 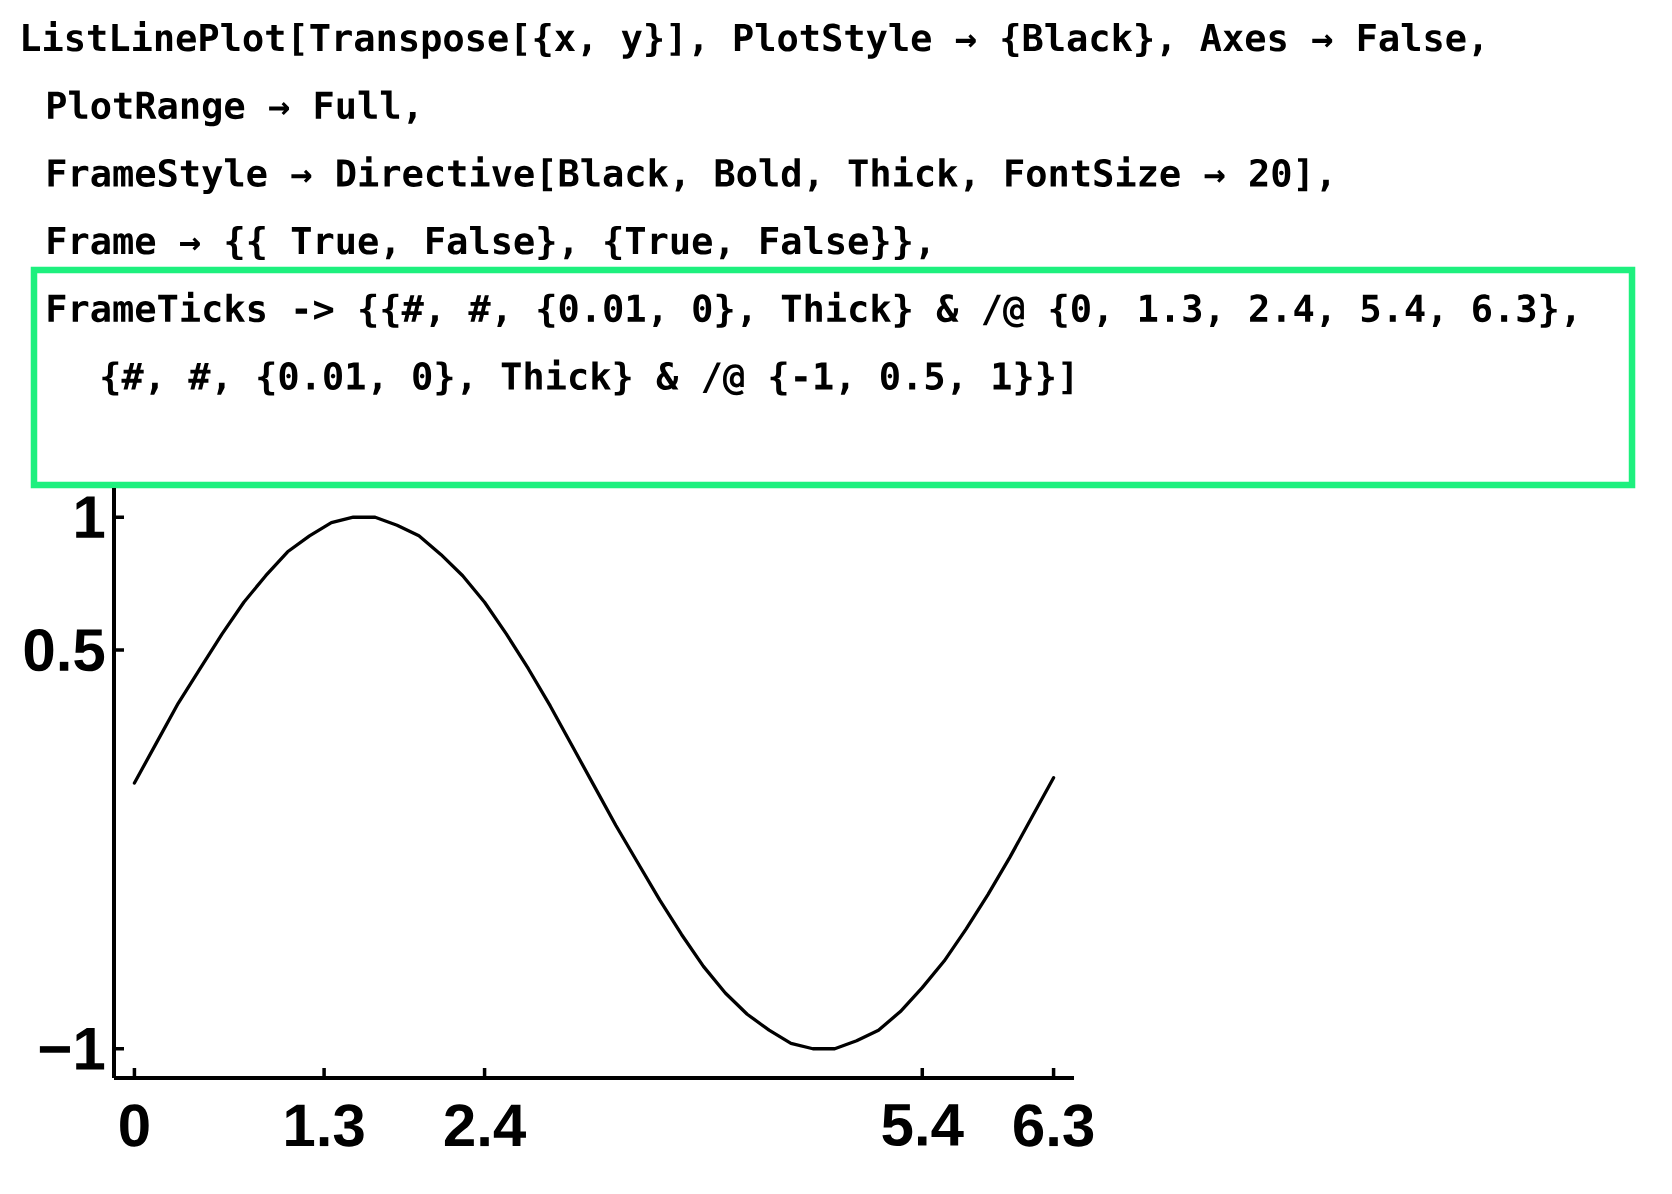 What do you see at coordinates (923, 1125) in the screenshot?
I see `x-tick-label: 5.4` at bounding box center [923, 1125].